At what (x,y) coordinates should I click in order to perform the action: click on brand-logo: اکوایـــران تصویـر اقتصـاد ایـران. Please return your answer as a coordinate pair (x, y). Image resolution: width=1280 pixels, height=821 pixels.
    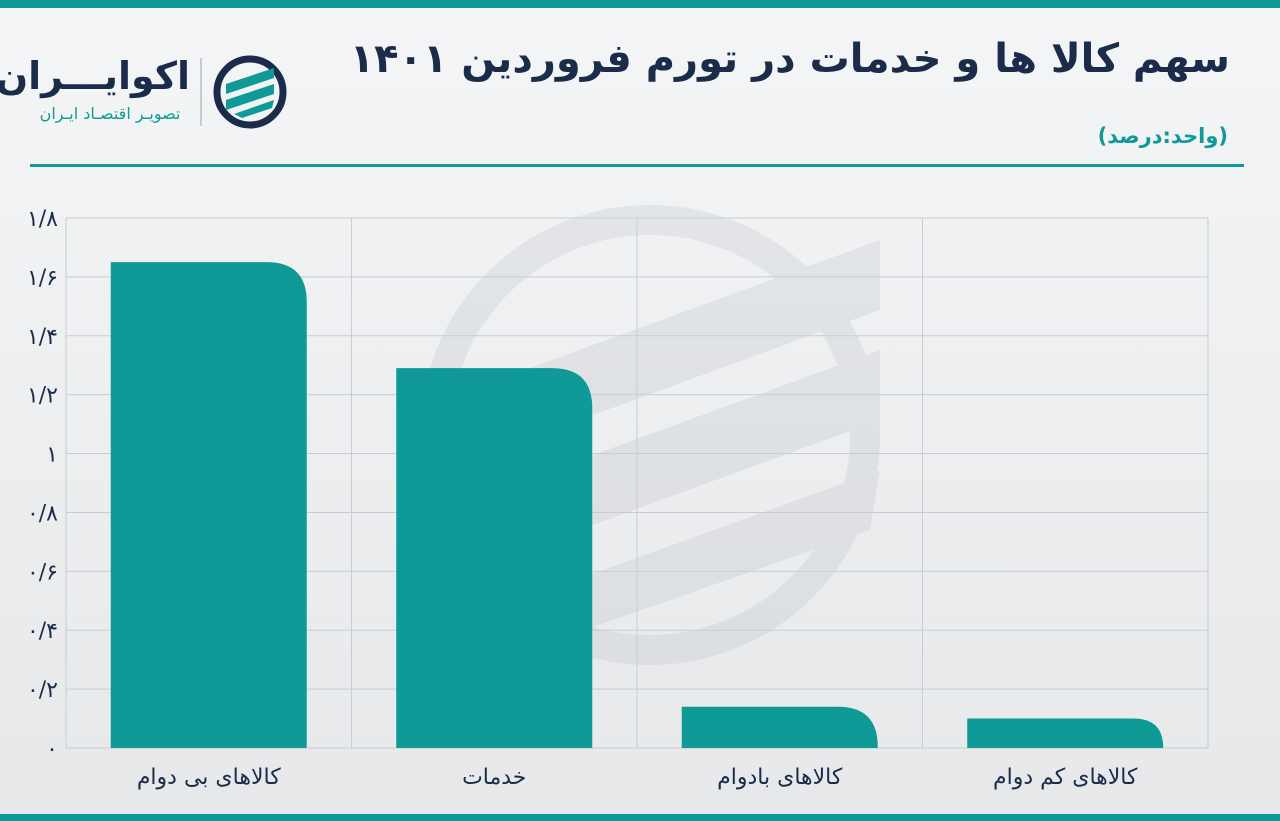
    Looking at the image, I should click on (145, 92).